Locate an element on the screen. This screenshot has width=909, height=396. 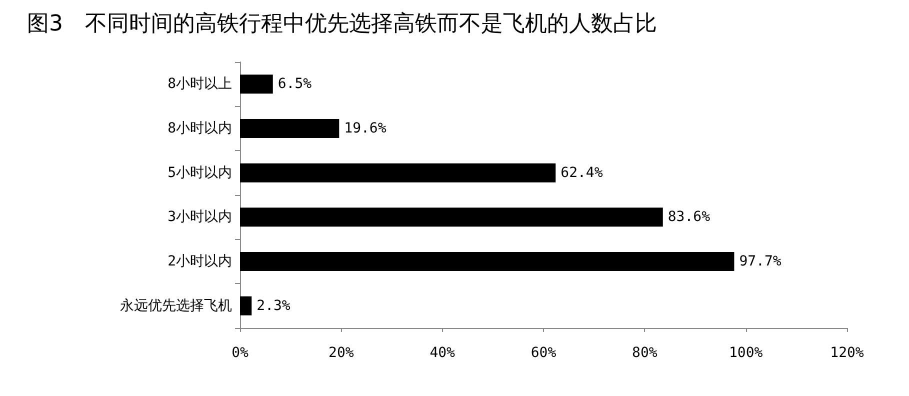
data-label: 97.7% is located at coordinates (760, 262).